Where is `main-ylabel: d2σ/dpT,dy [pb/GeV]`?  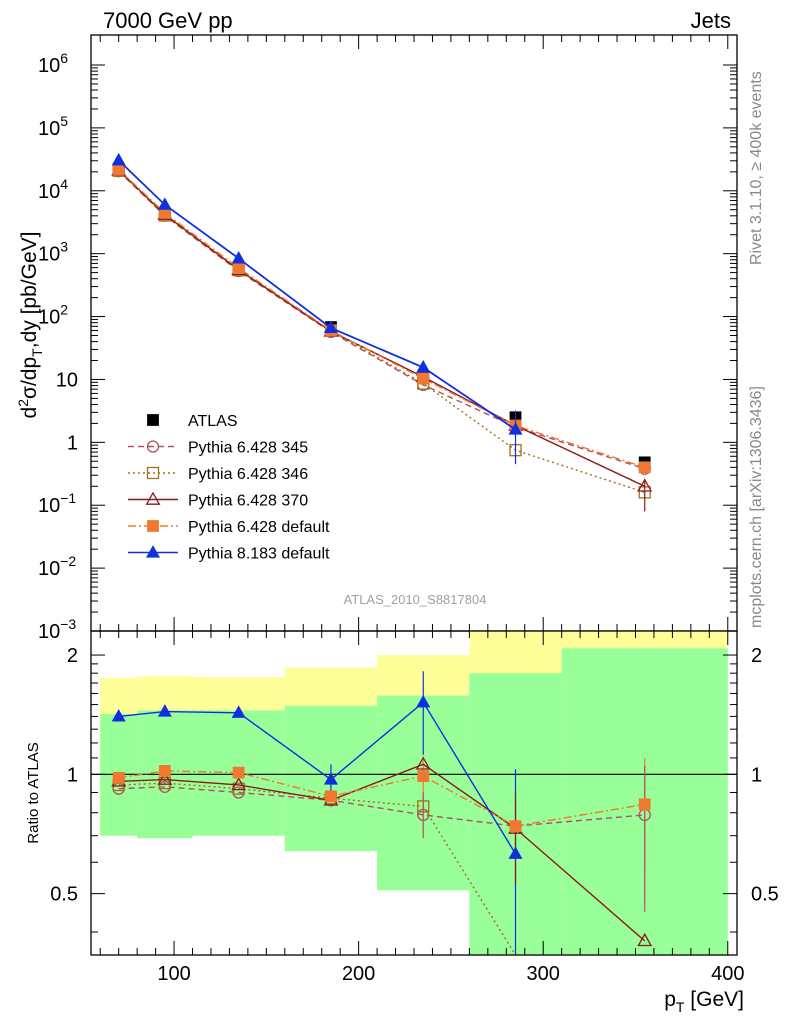 main-ylabel: d2σ/dpT,dy [pb/GeV] is located at coordinates (30, 325).